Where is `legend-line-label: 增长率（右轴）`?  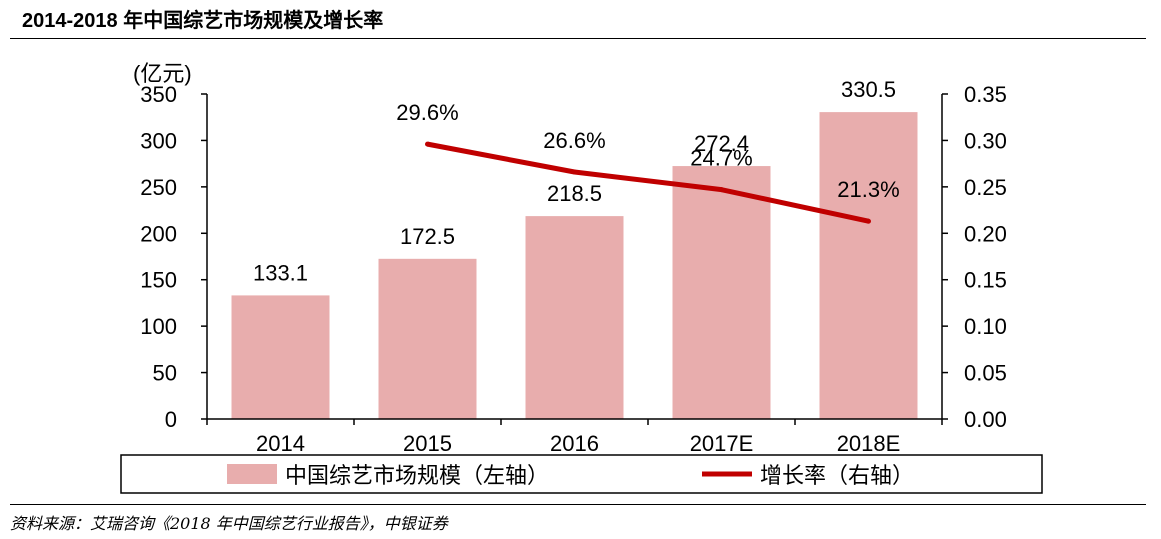
legend-line-label: 增长率（右轴） is located at coordinates (837, 476).